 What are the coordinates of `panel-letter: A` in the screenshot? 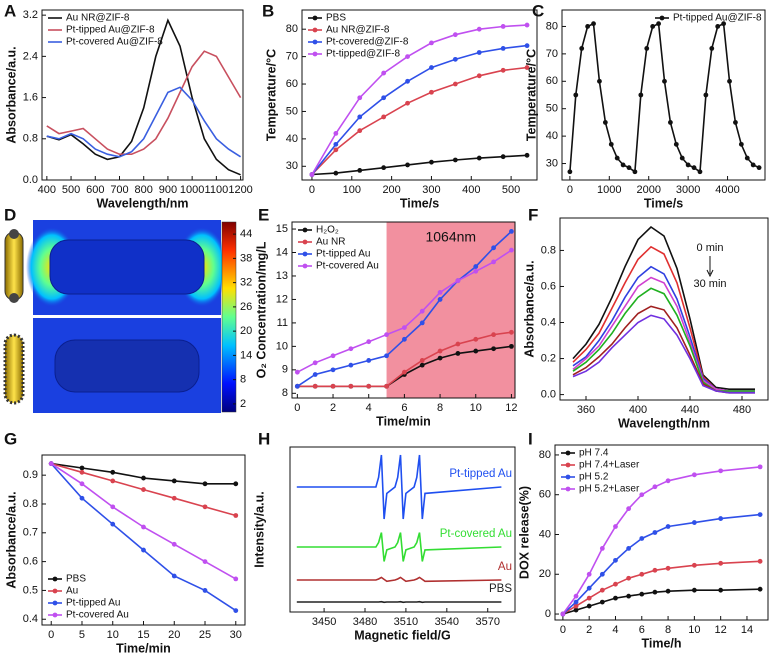 It's located at (10, 10).